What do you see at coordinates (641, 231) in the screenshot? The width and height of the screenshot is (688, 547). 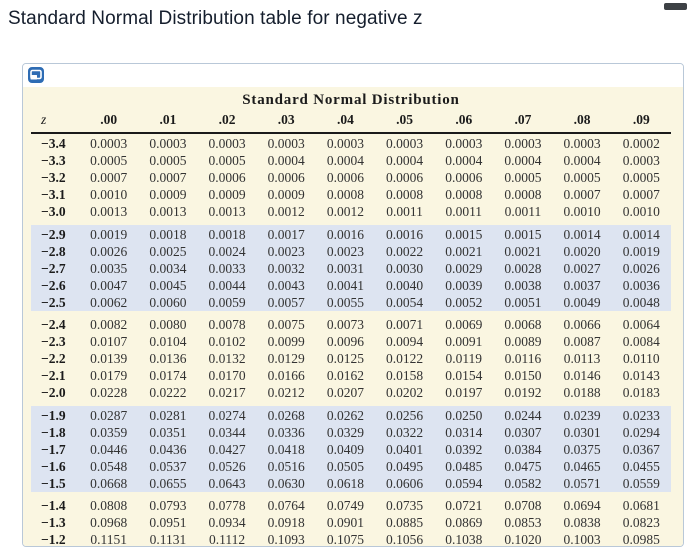 I see `probability-cell: 0.0014` at bounding box center [641, 231].